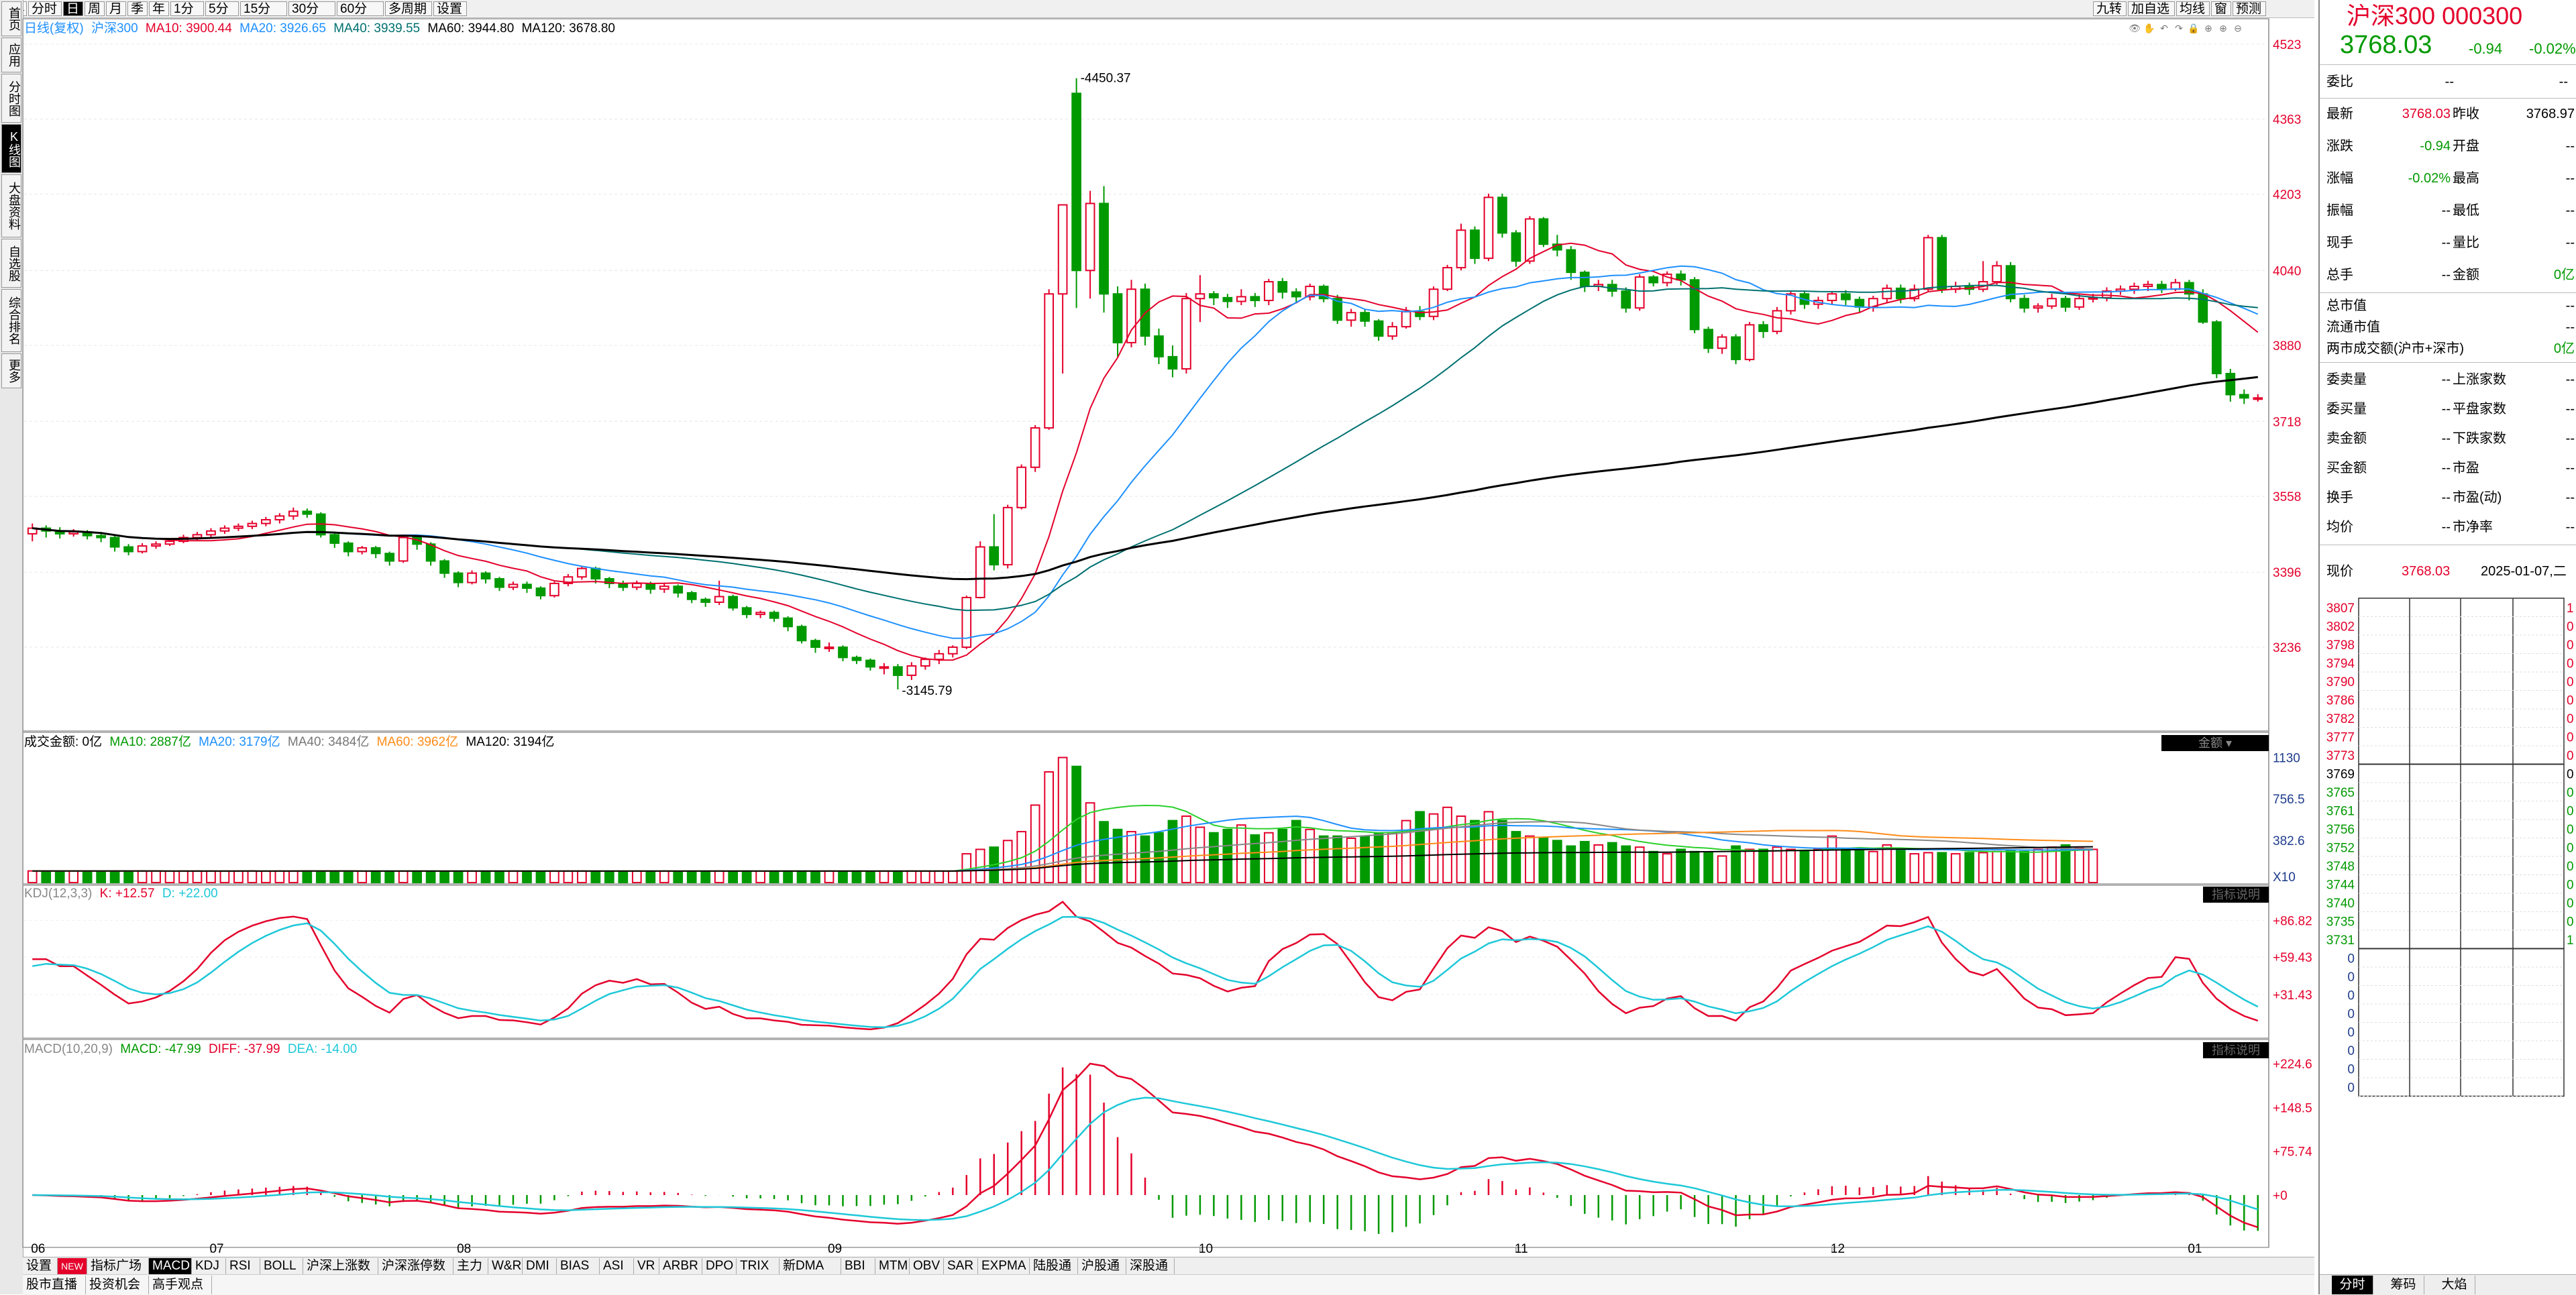  Describe the element at coordinates (2135, 29) in the screenshot. I see `eye-icon: 👁` at that location.